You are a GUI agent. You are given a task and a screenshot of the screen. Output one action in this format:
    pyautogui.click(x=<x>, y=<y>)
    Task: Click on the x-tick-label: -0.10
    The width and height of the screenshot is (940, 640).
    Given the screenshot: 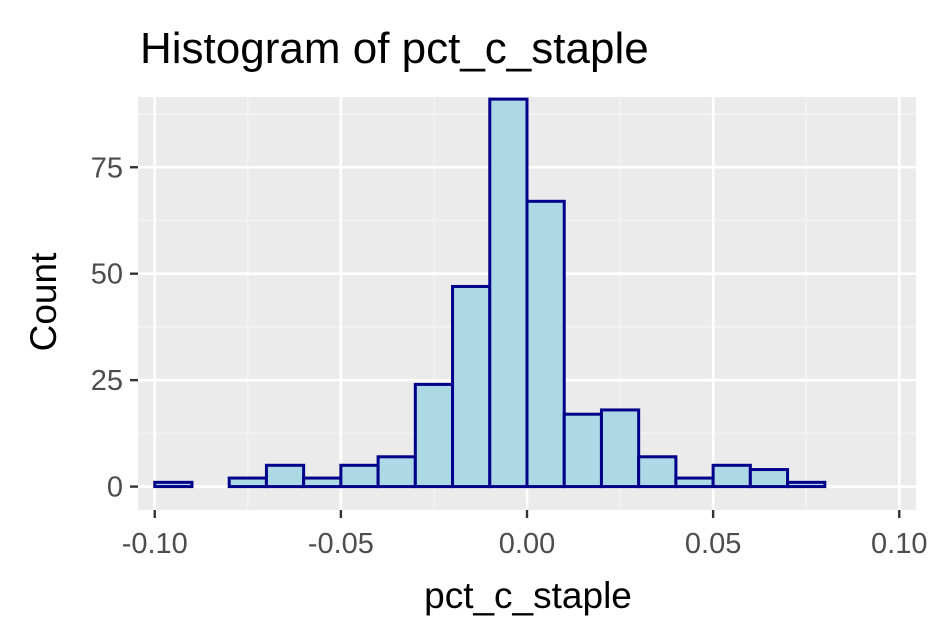 What is the action you would take?
    pyautogui.click(x=155, y=544)
    